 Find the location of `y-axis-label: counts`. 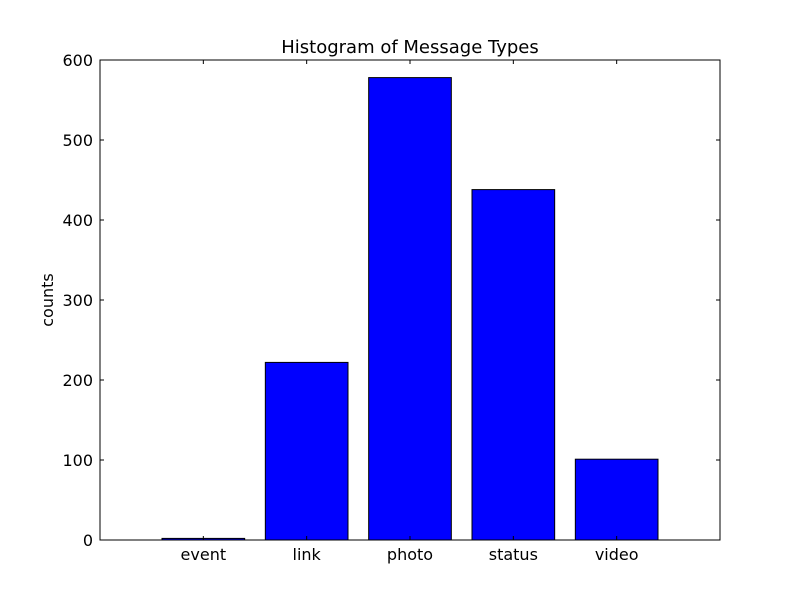

y-axis-label: counts is located at coordinates (47, 299).